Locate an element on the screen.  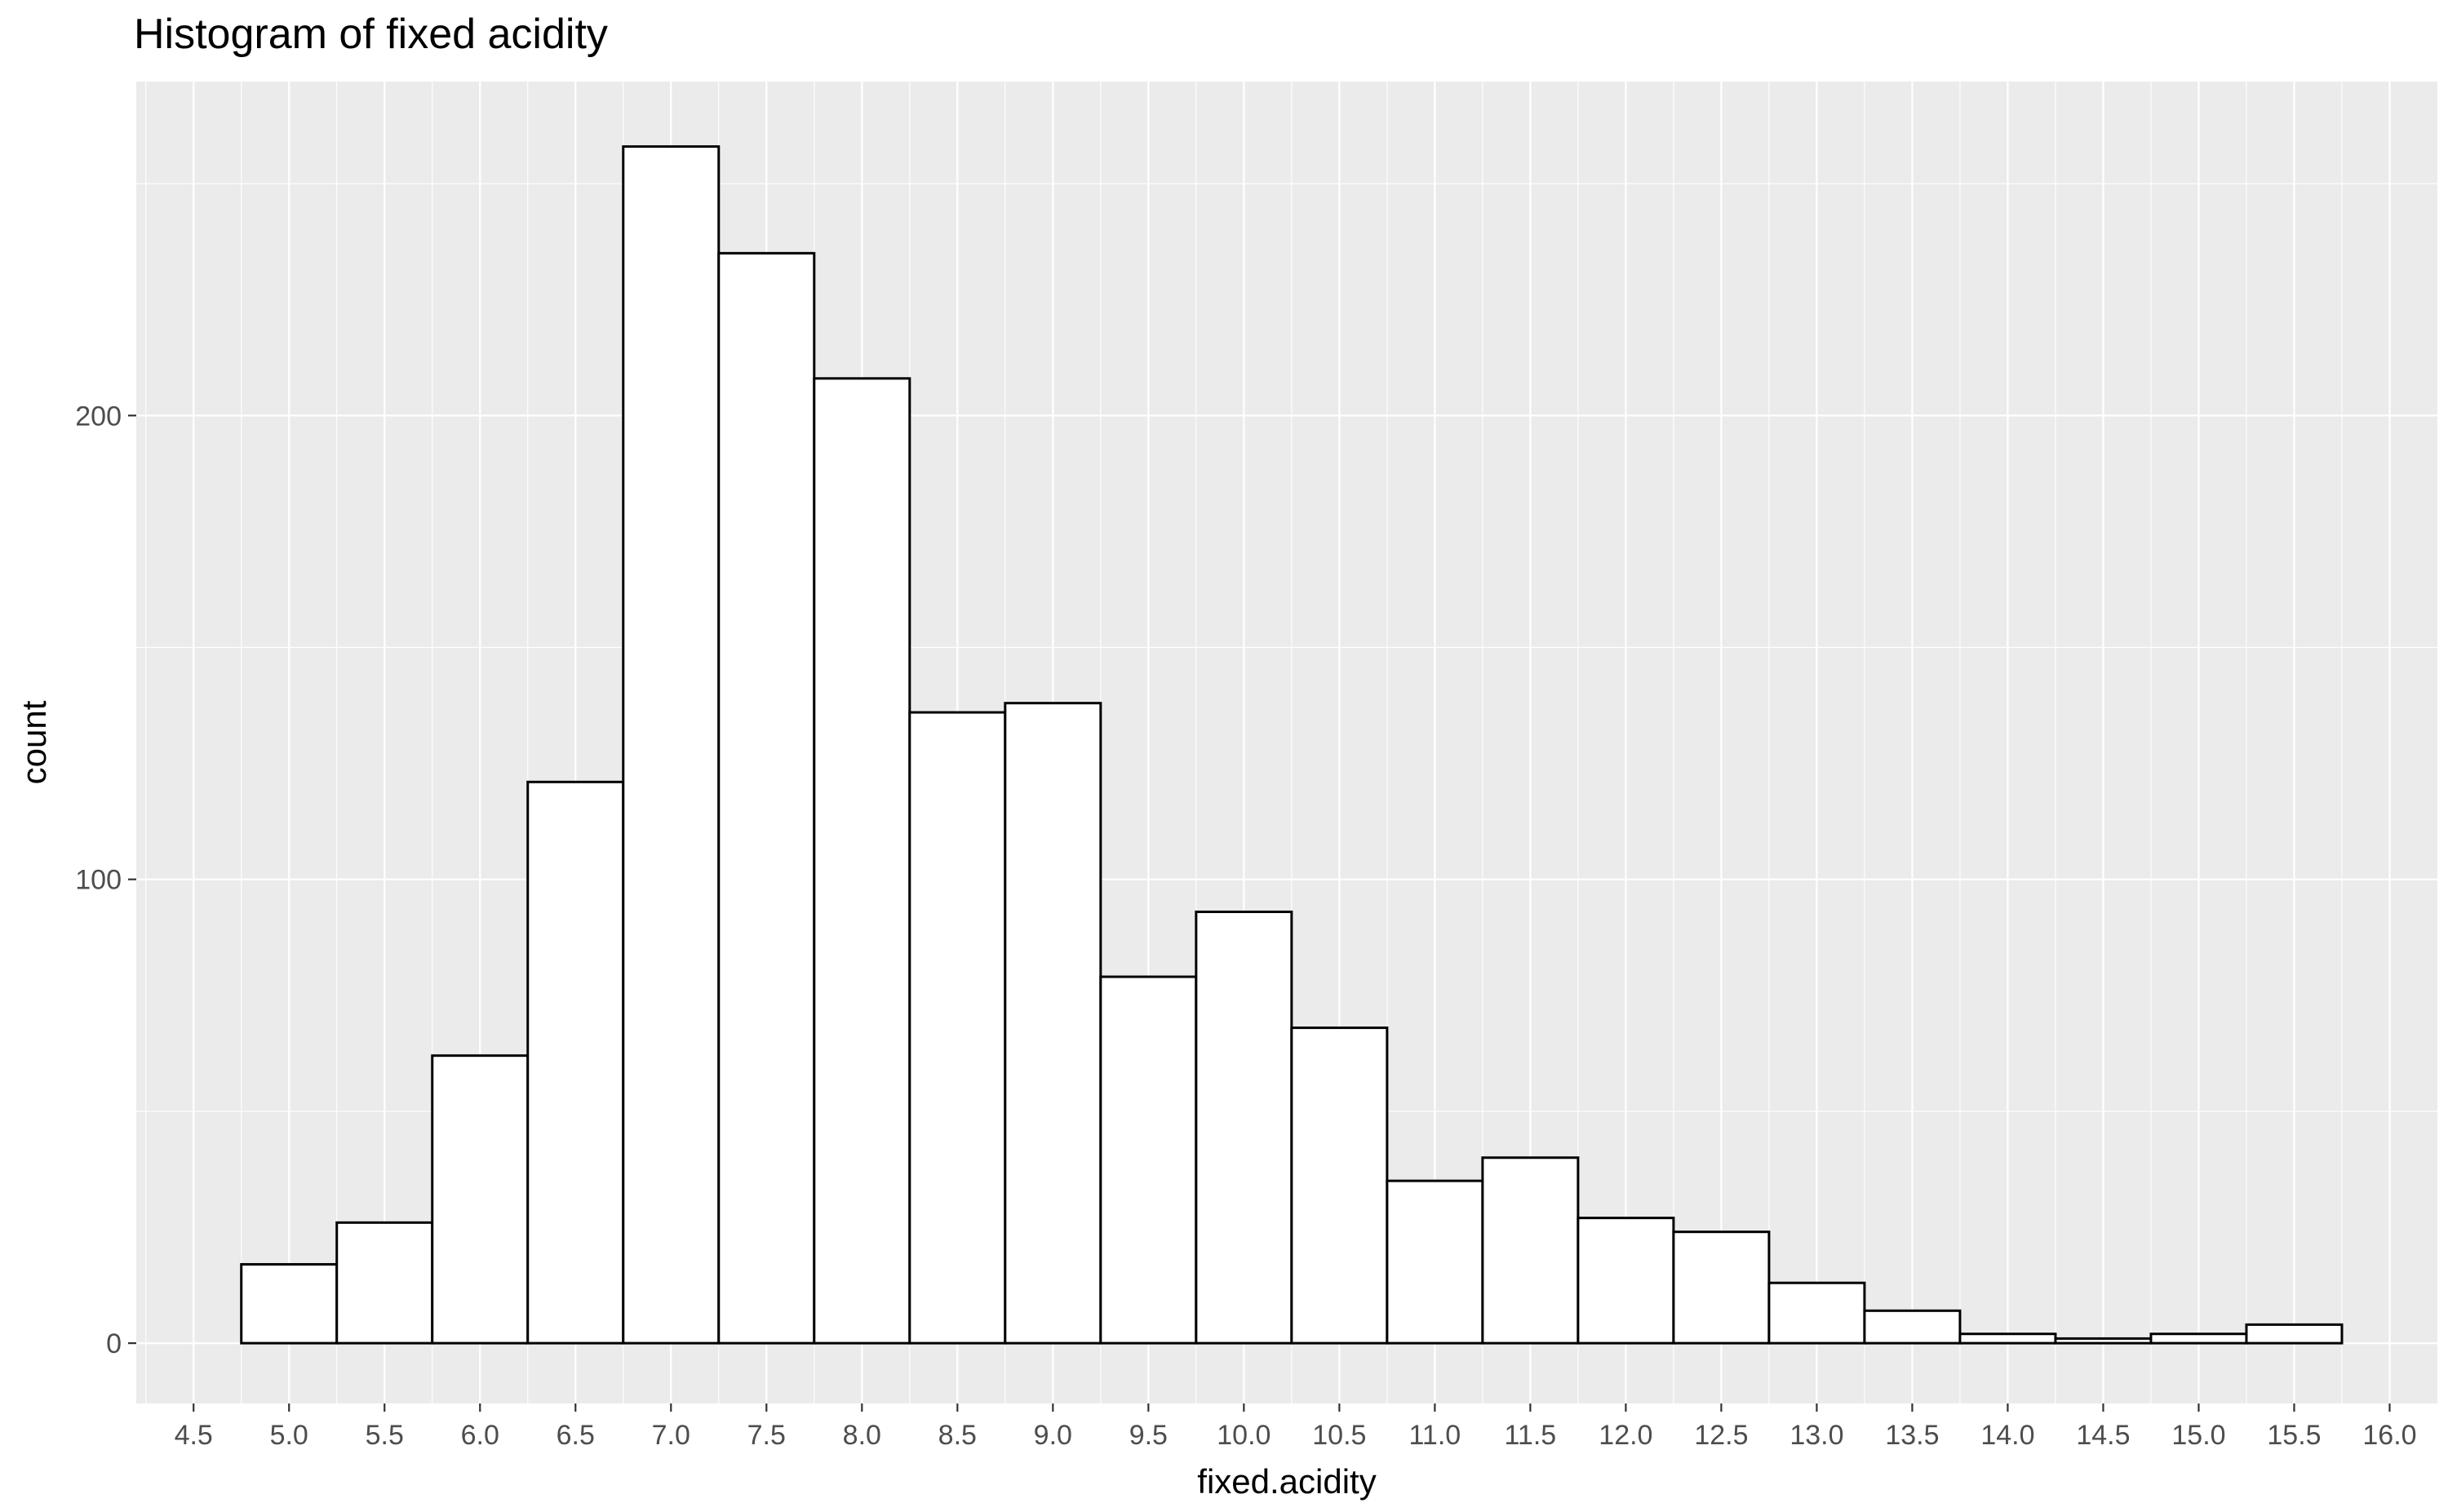
x-tick-label: 9.0 is located at coordinates (1053, 1435).